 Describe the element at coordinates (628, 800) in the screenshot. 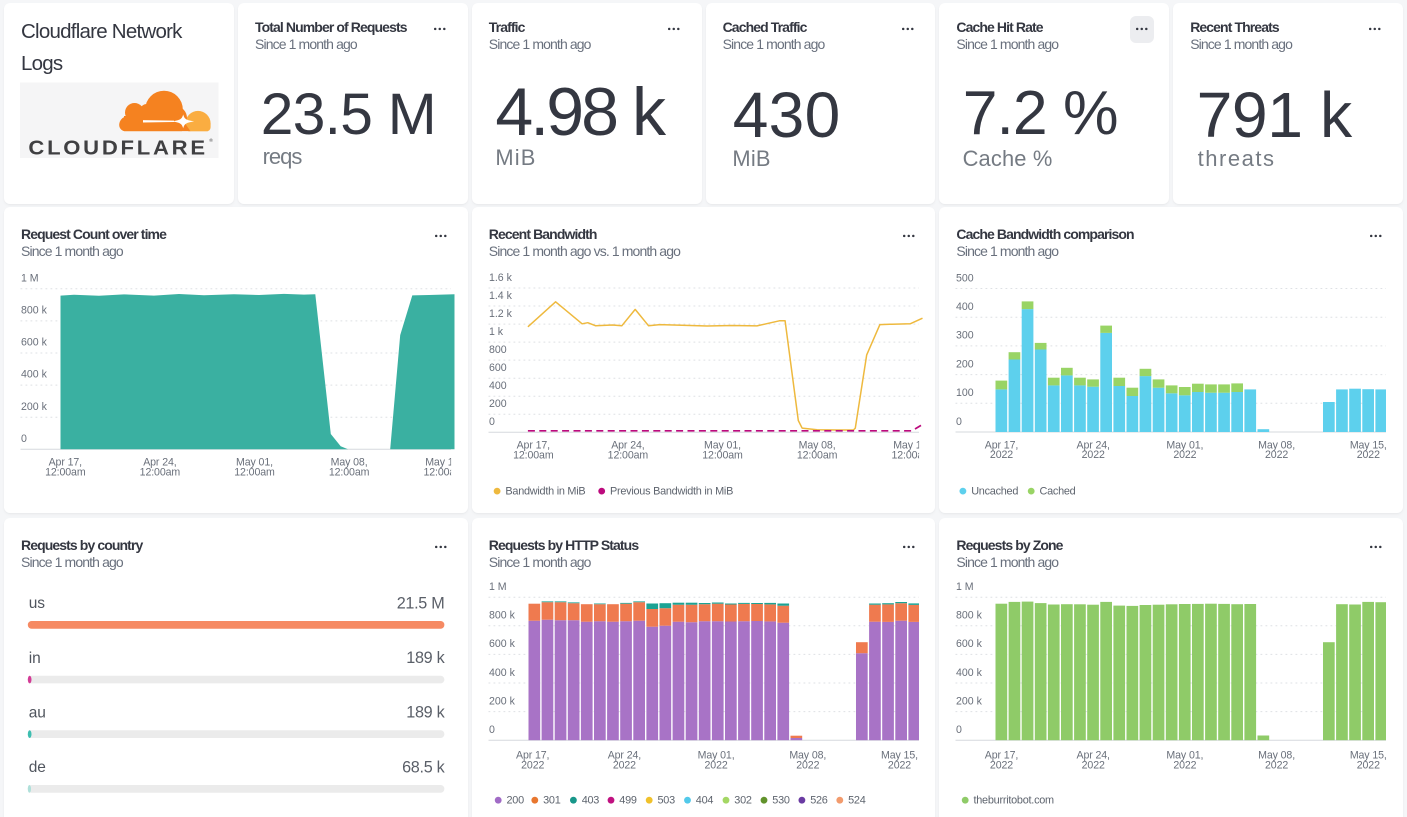

I see `svg-text: 499` at that location.